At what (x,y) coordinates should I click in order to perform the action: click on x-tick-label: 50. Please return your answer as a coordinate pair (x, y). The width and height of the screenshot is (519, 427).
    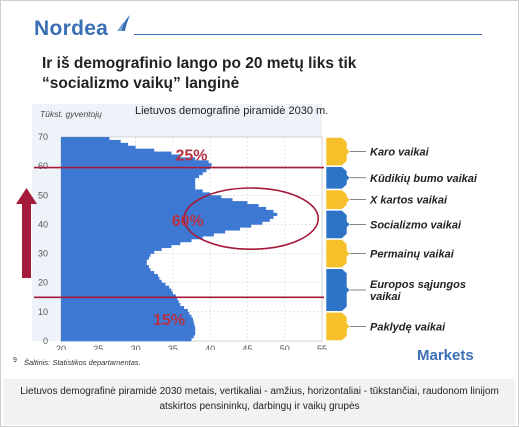
    Looking at the image, I should click on (285, 347).